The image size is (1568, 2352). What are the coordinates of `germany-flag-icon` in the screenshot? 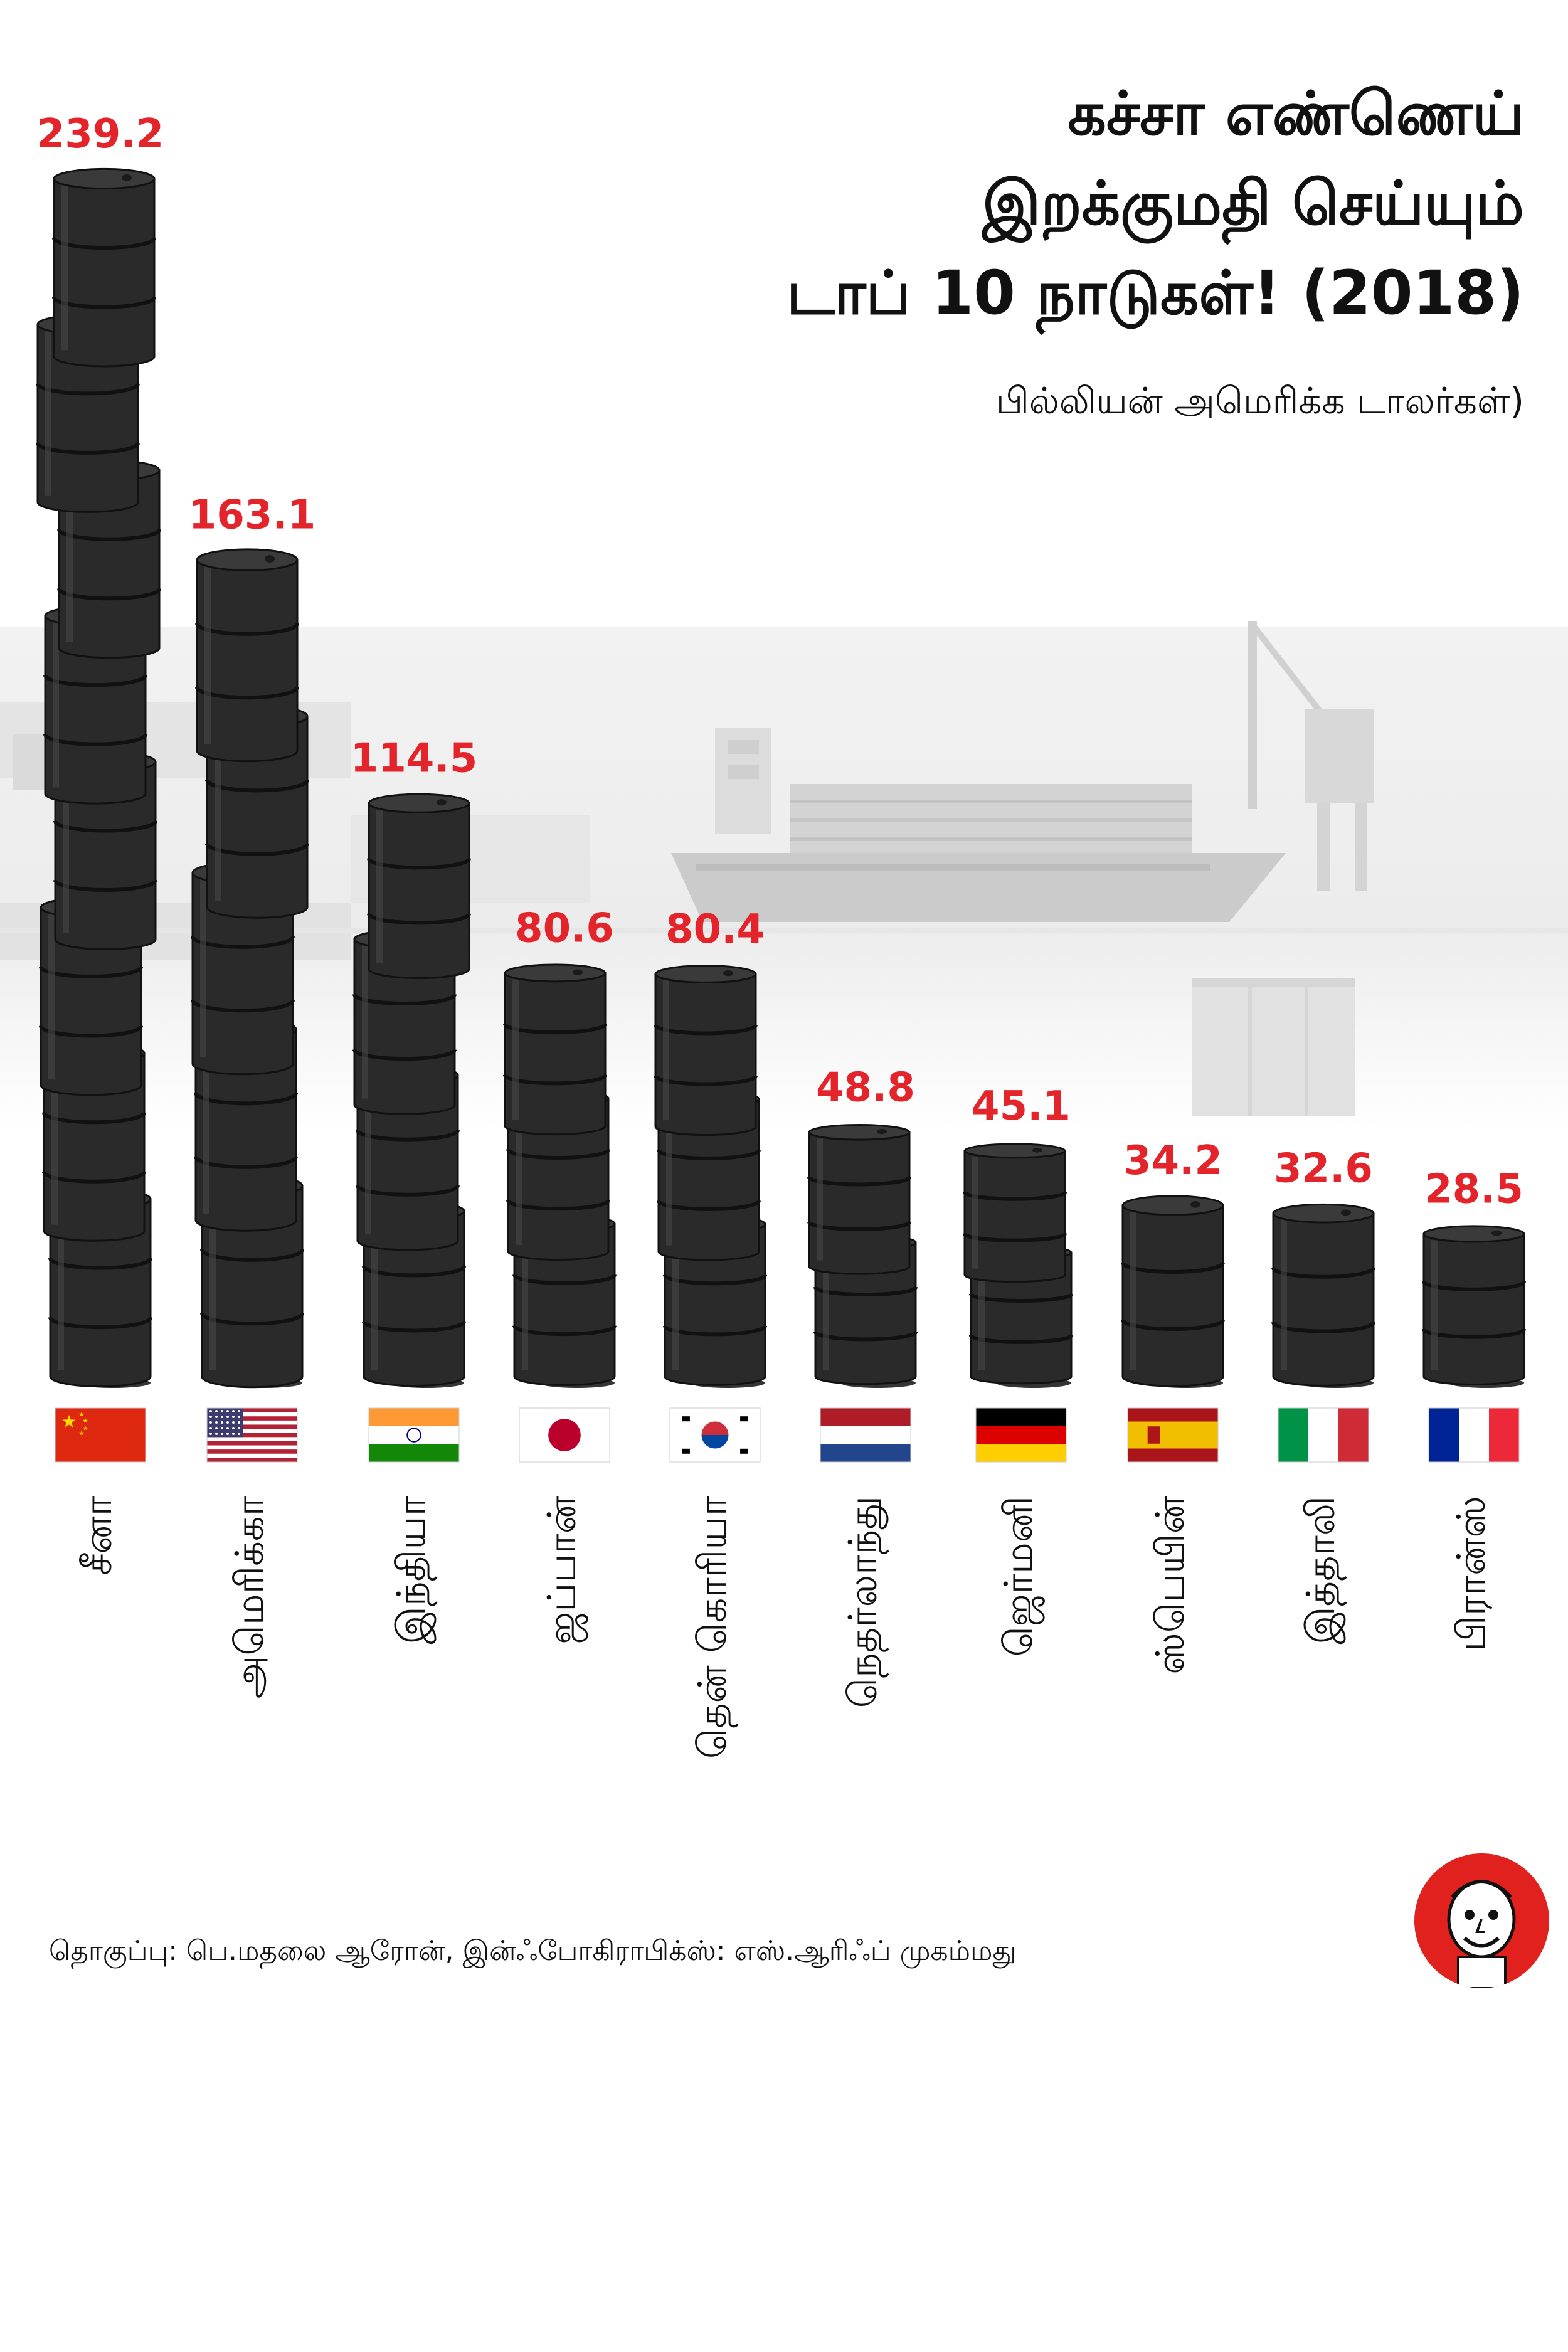 It's located at (1021, 1435).